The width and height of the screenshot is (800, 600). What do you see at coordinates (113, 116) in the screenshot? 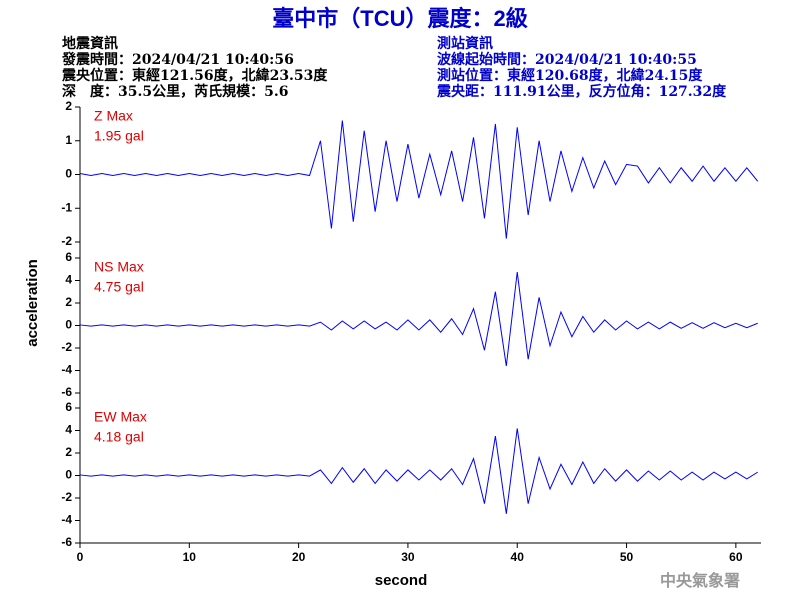
I see `panel-label: Z Max` at bounding box center [113, 116].